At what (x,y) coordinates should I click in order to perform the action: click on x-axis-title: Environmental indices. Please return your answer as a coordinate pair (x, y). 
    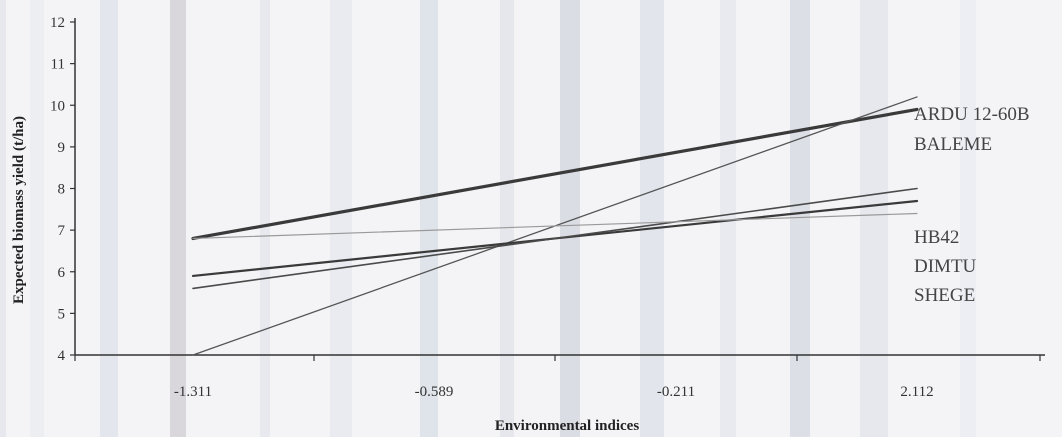
    Looking at the image, I should click on (567, 426).